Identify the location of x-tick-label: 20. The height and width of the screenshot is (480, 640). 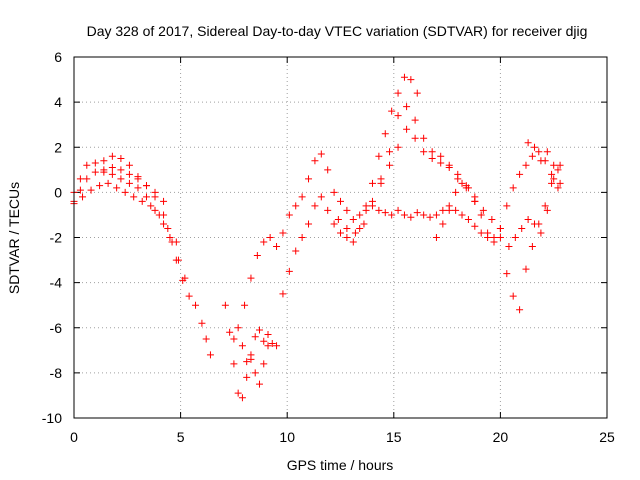
(501, 437).